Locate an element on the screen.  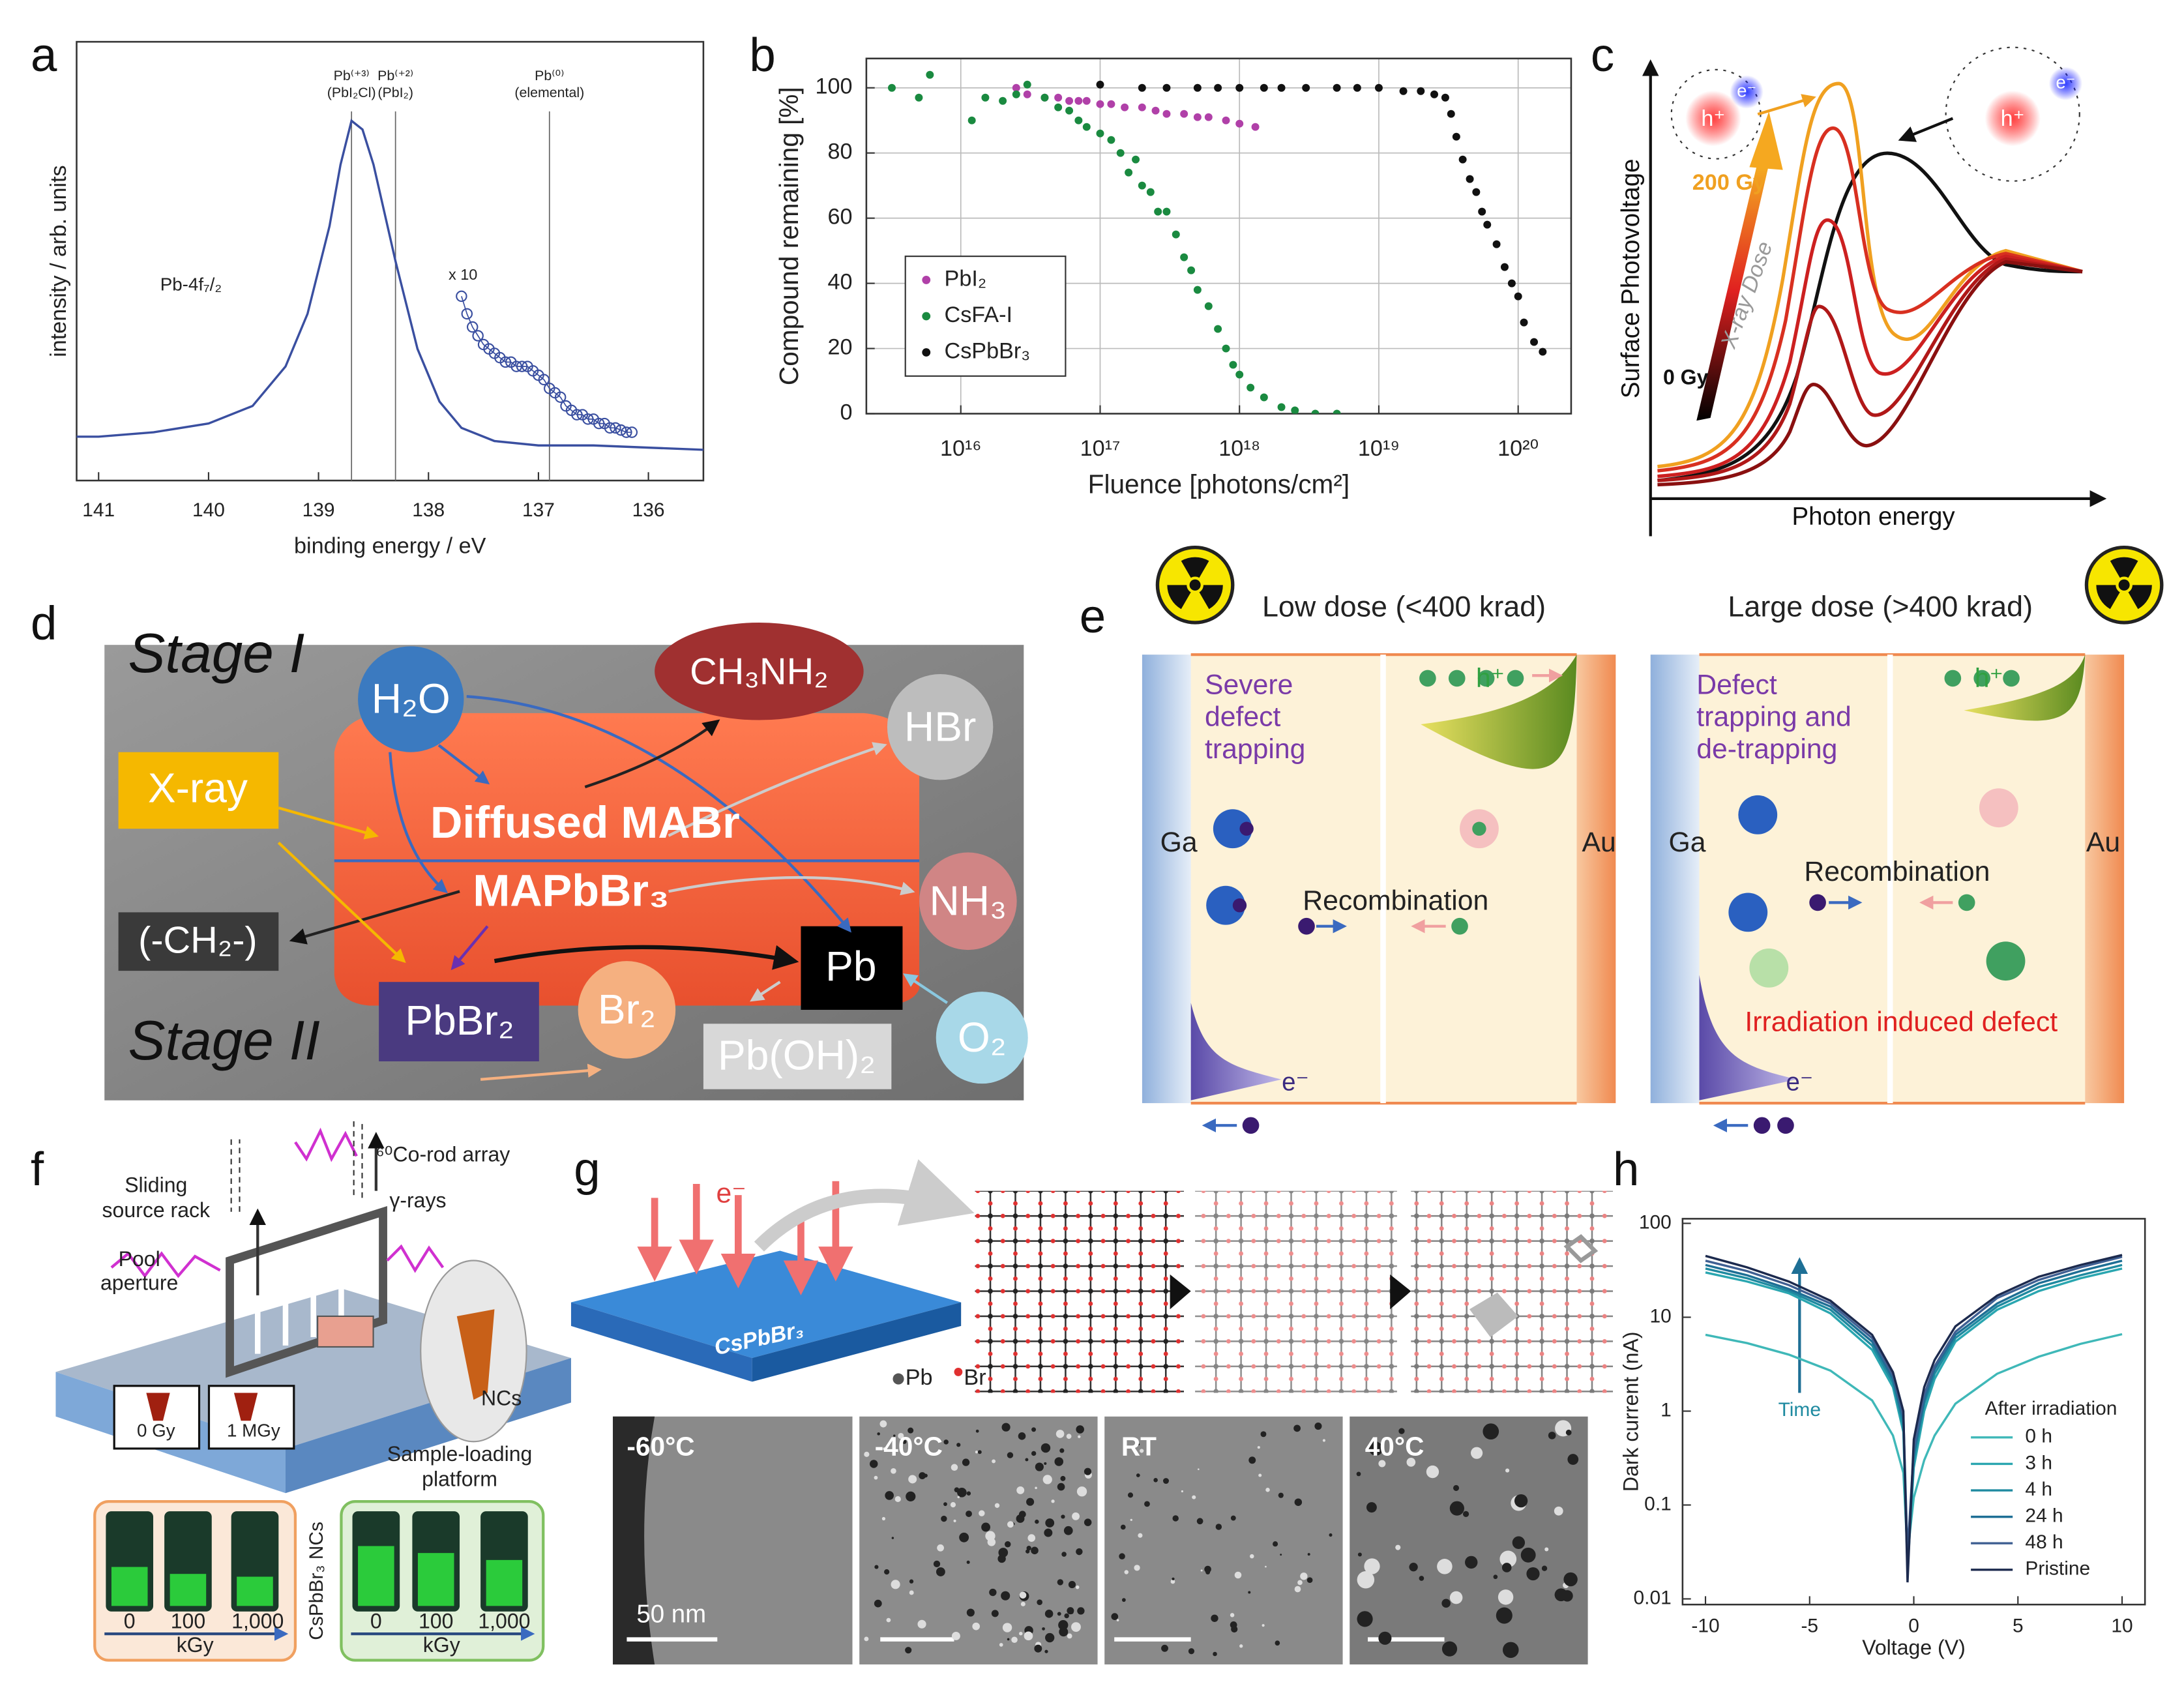
label: O₂ is located at coordinates (983, 1037).